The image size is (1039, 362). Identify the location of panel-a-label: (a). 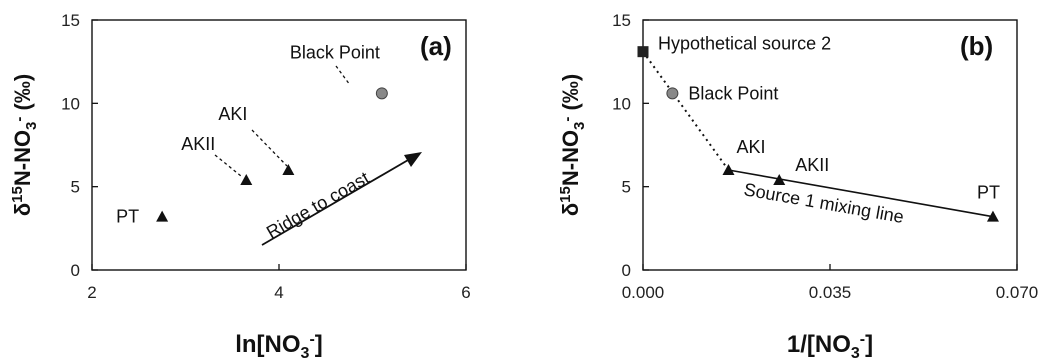
(436, 46).